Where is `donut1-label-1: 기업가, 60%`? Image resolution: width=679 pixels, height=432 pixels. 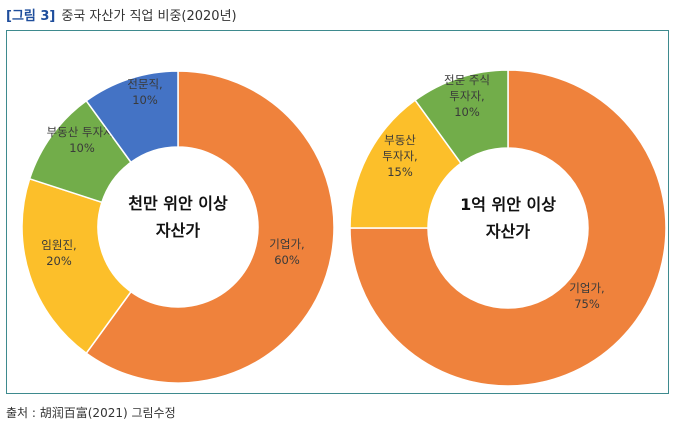 donut1-label-1: 기업가, 60% is located at coordinates (286, 252).